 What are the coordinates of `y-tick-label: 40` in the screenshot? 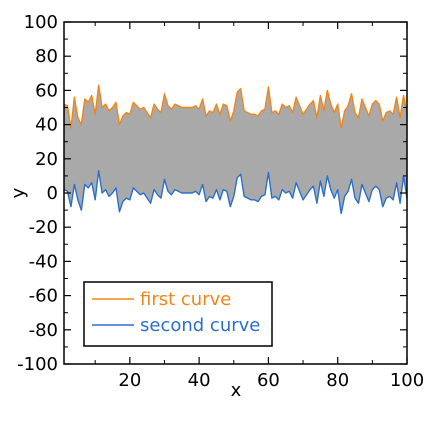 It's located at (46, 125).